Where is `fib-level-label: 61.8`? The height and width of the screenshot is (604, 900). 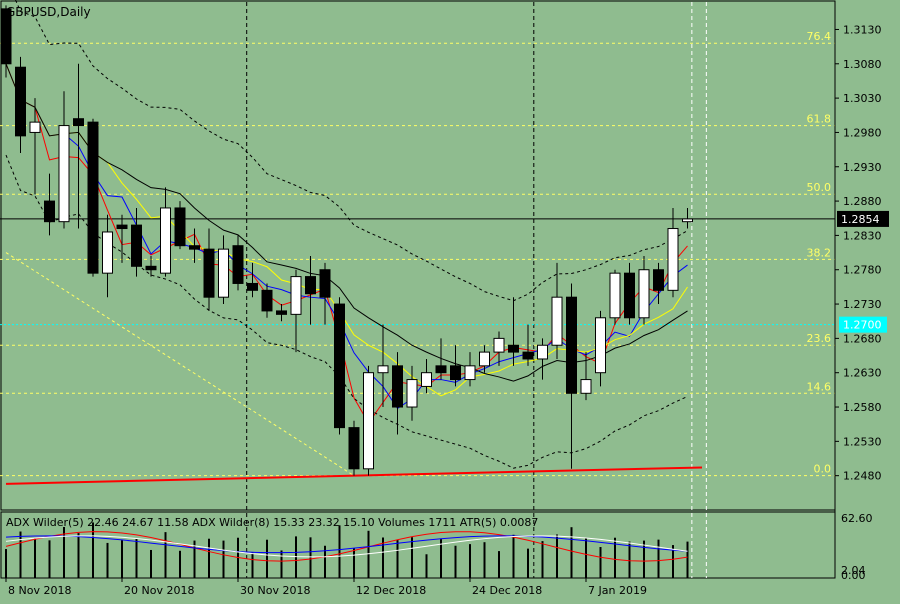
fib-level-label: 61.8 is located at coordinates (819, 119).